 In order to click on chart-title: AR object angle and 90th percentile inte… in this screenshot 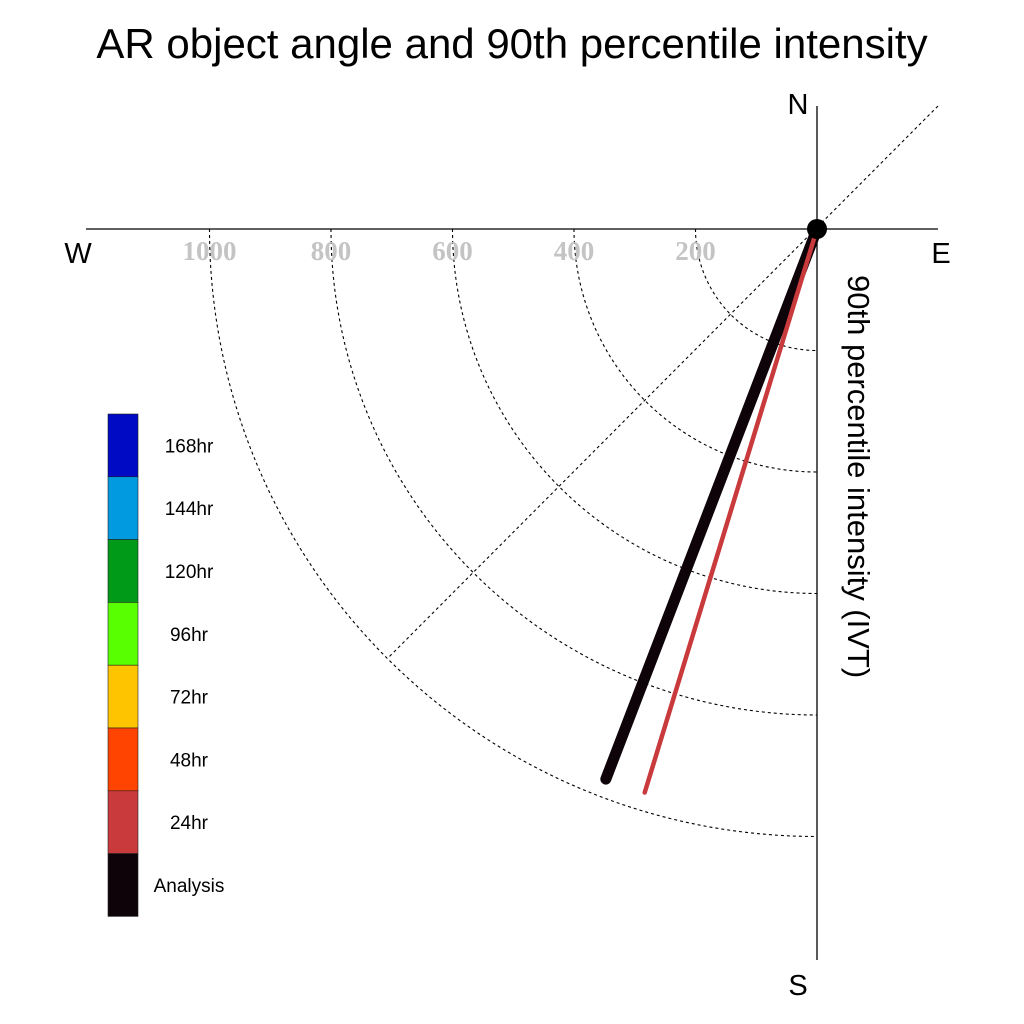, I will do `click(511, 43)`.